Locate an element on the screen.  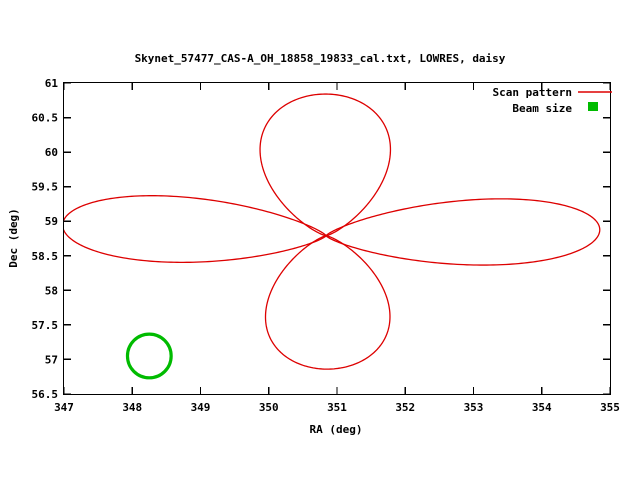
legend-swatch-beam-size is located at coordinates (593, 106).